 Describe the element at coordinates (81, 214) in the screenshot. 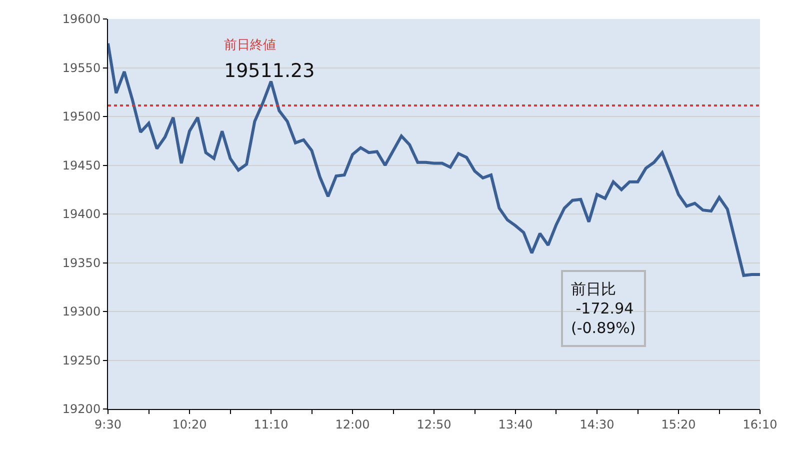

I see `y-tick-label: 19400` at that location.